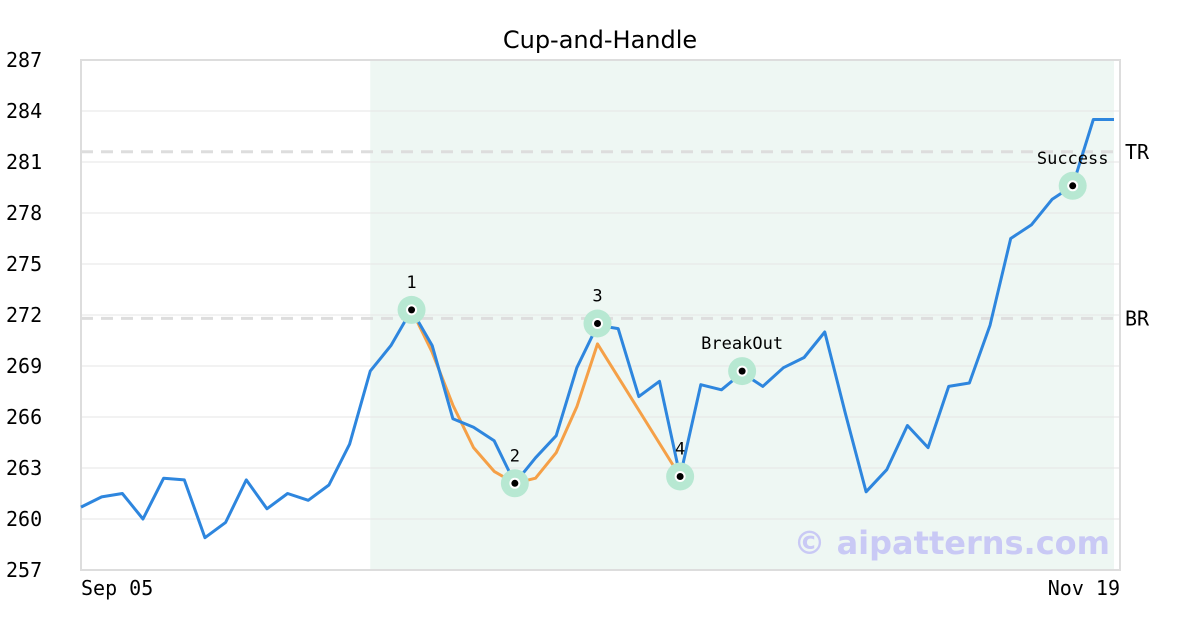  What do you see at coordinates (600, 40) in the screenshot?
I see `chart-title: Cup-and-Handle` at bounding box center [600, 40].